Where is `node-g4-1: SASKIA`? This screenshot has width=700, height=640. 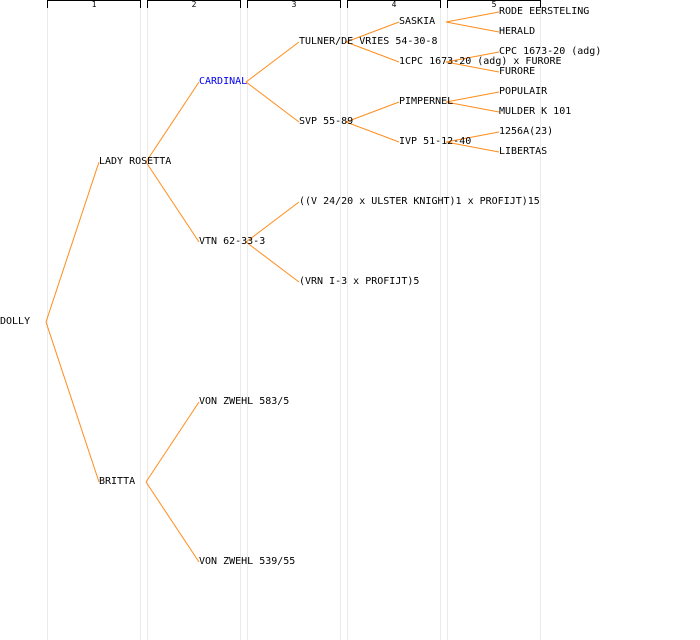 node-g4-1: SASKIA is located at coordinates (417, 21).